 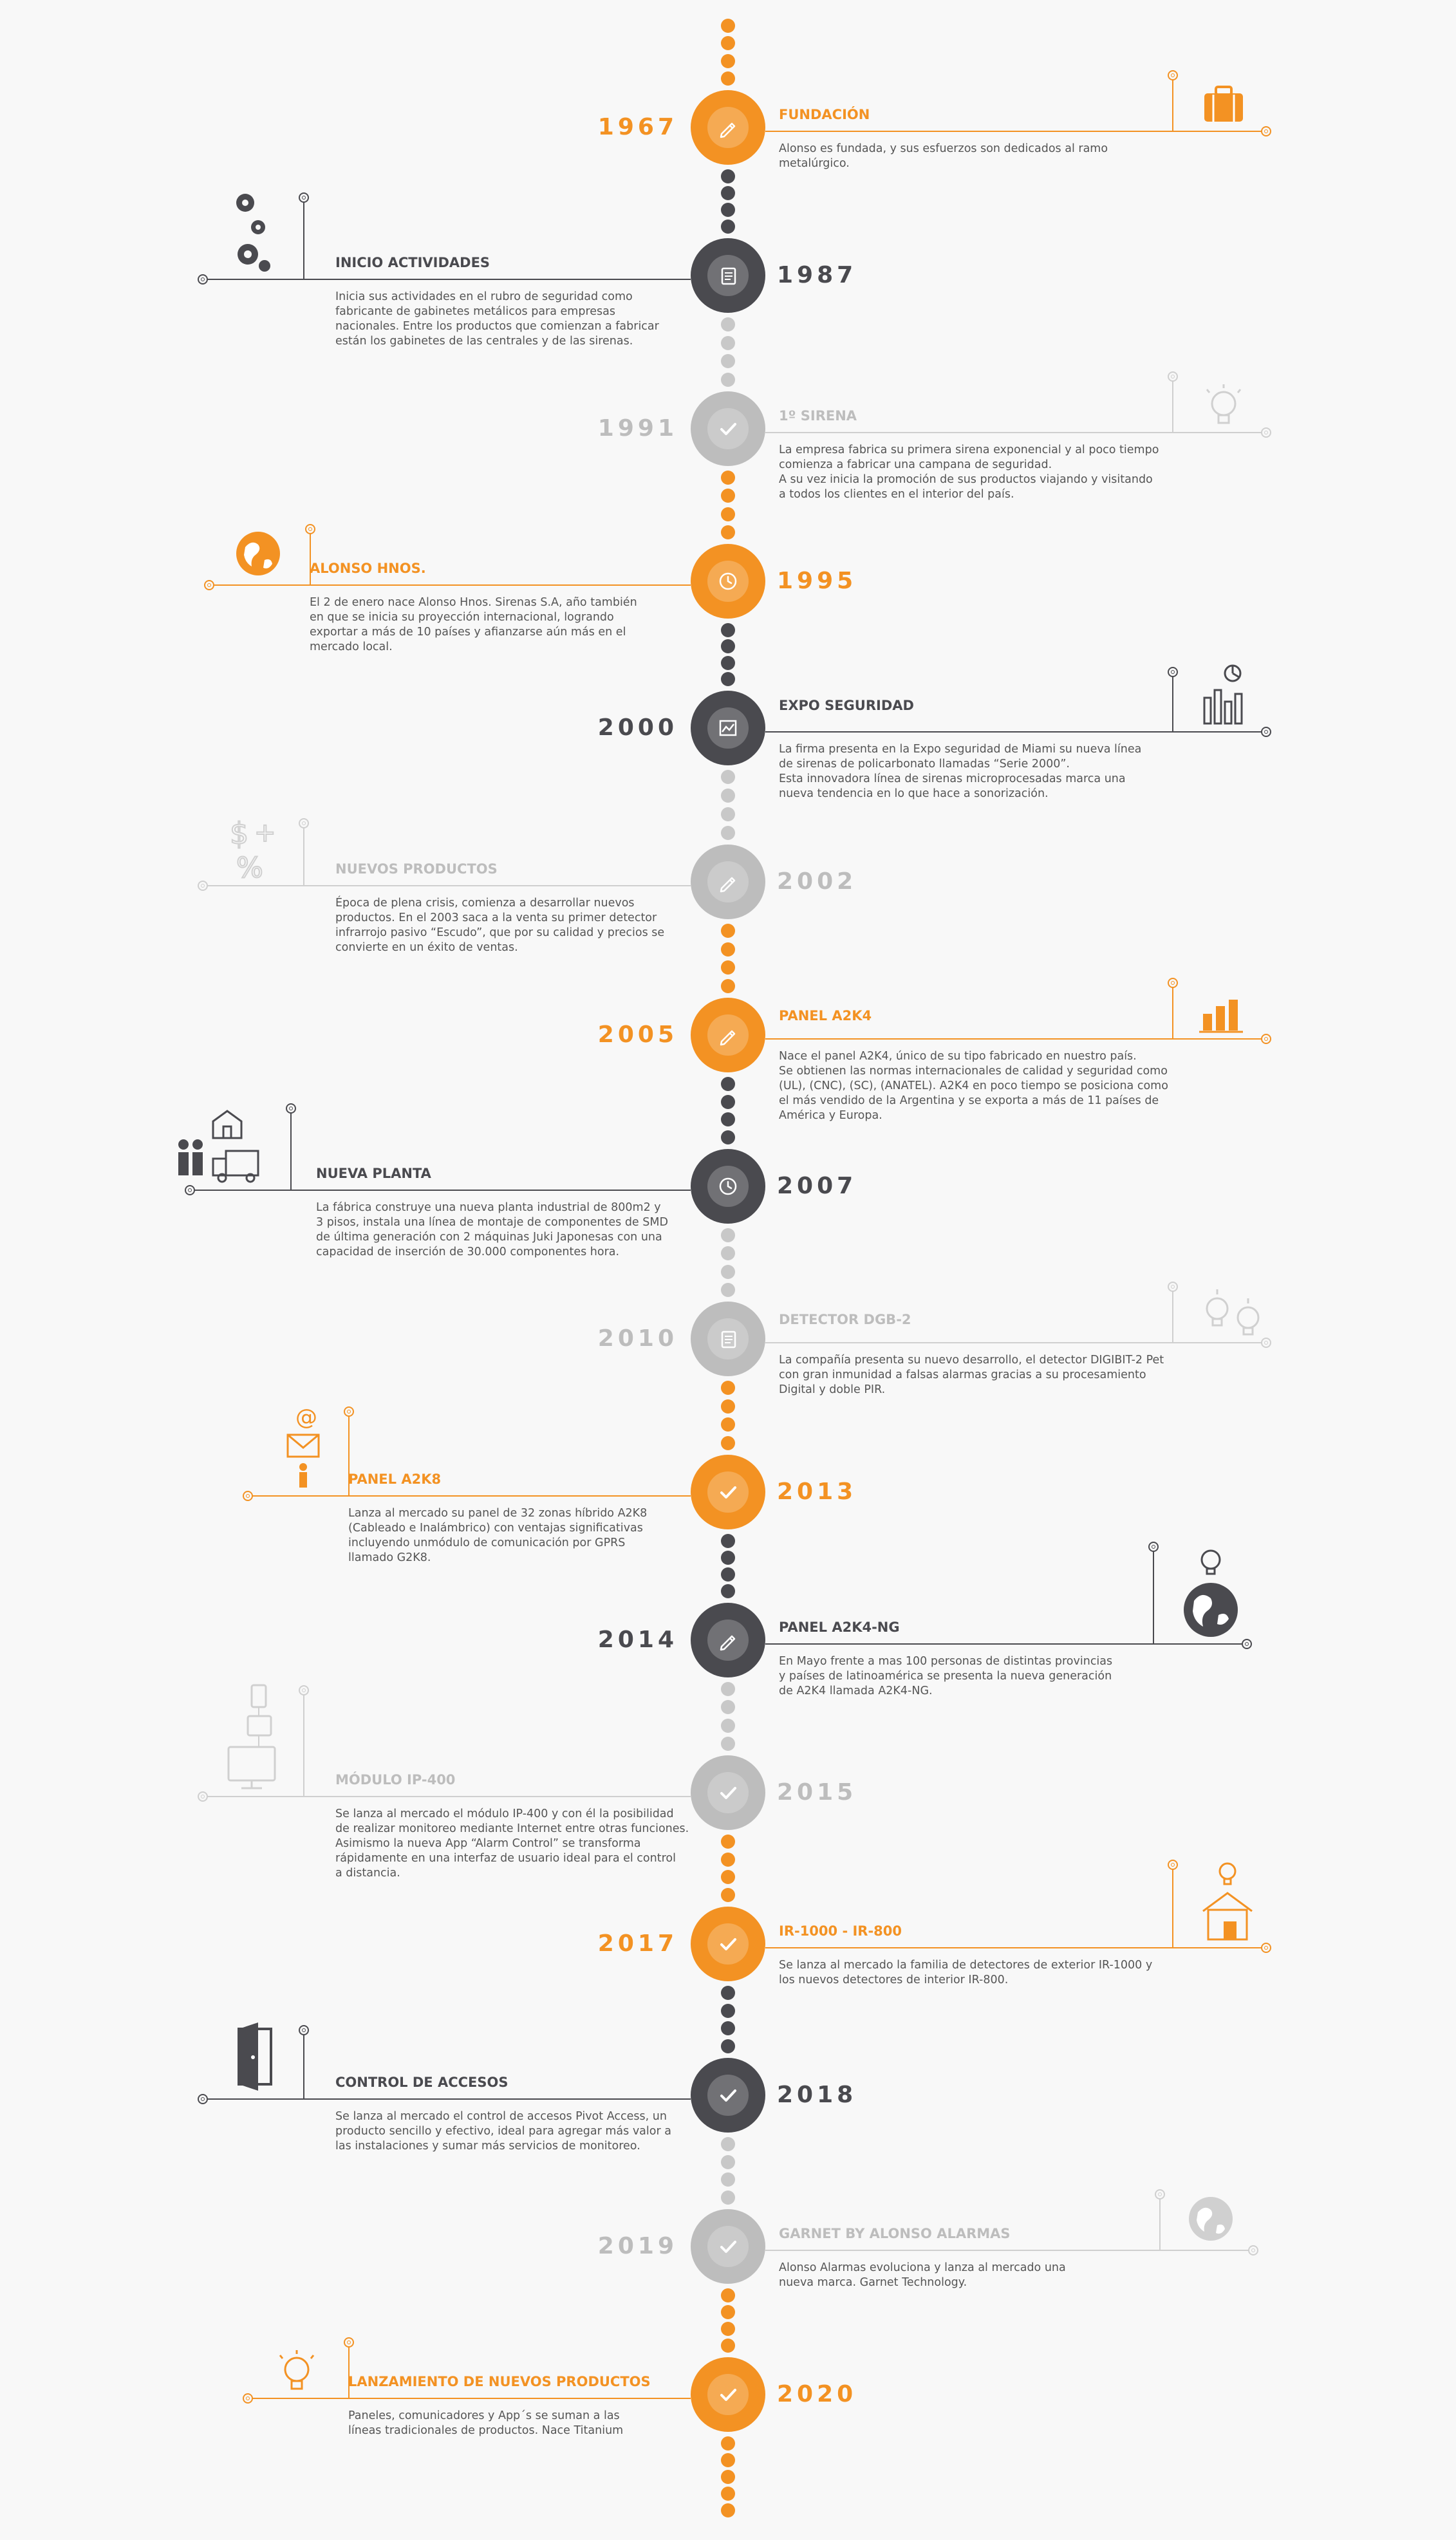 I want to click on globe-icon, so click(x=1211, y=2219).